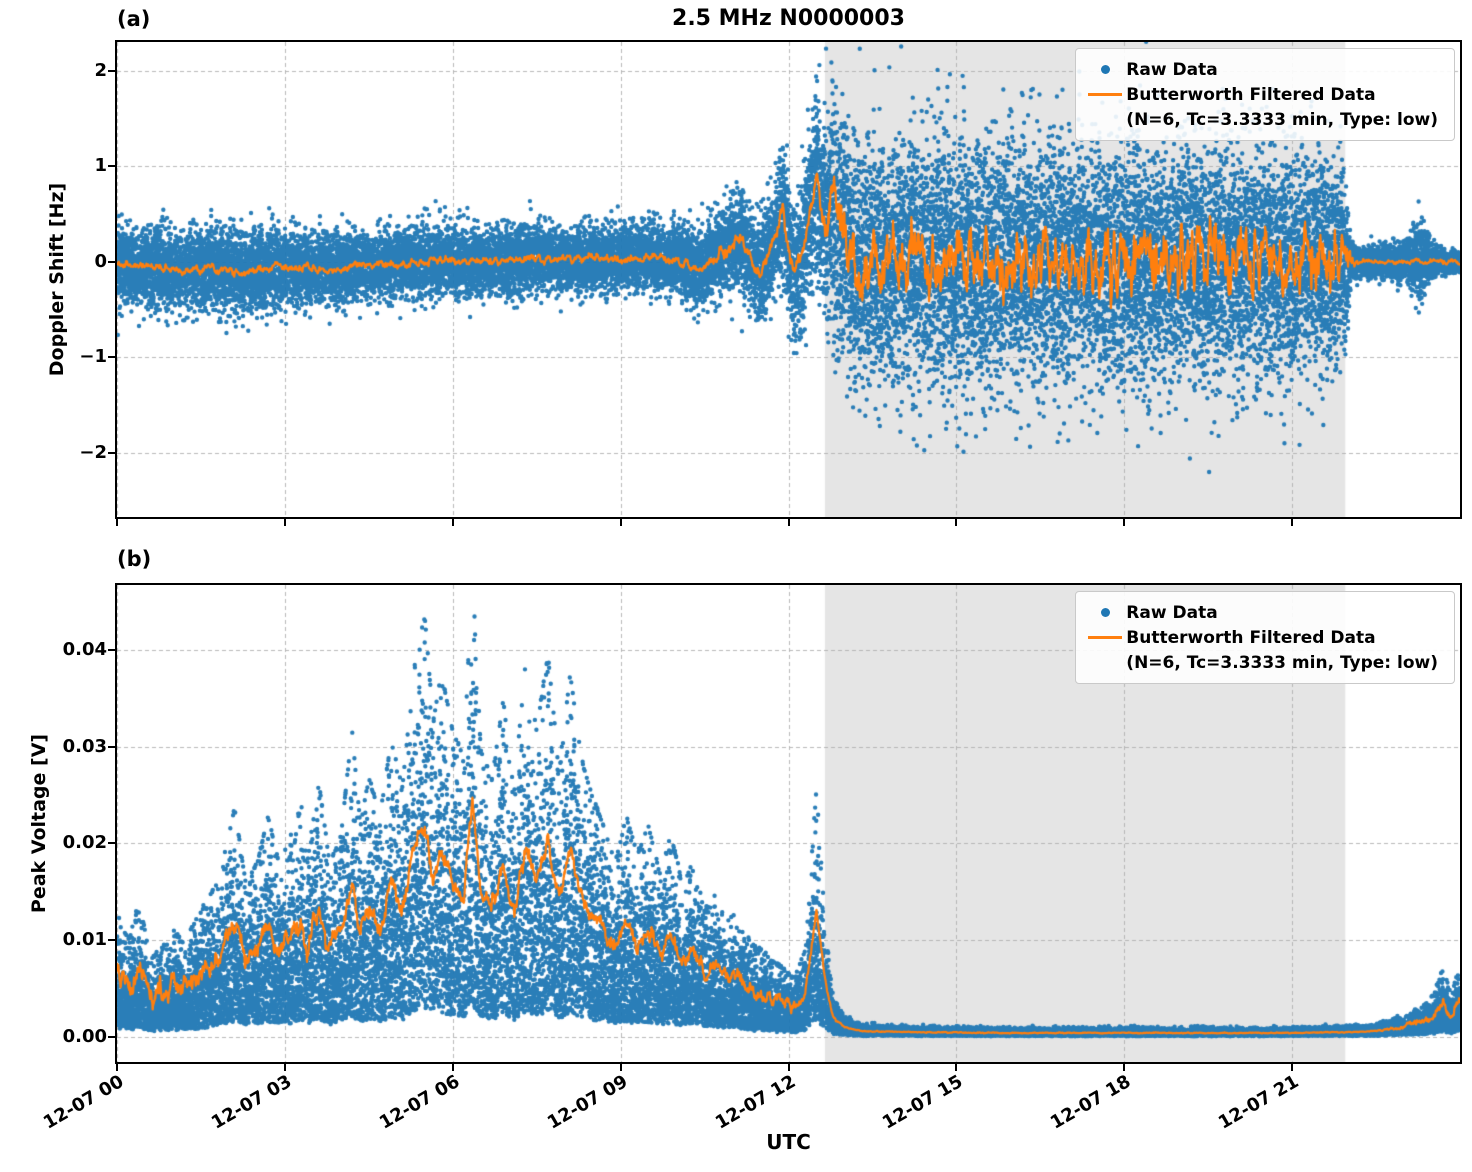  What do you see at coordinates (419, 1102) in the screenshot?
I see `x-tick-label: 12-07 06` at bounding box center [419, 1102].